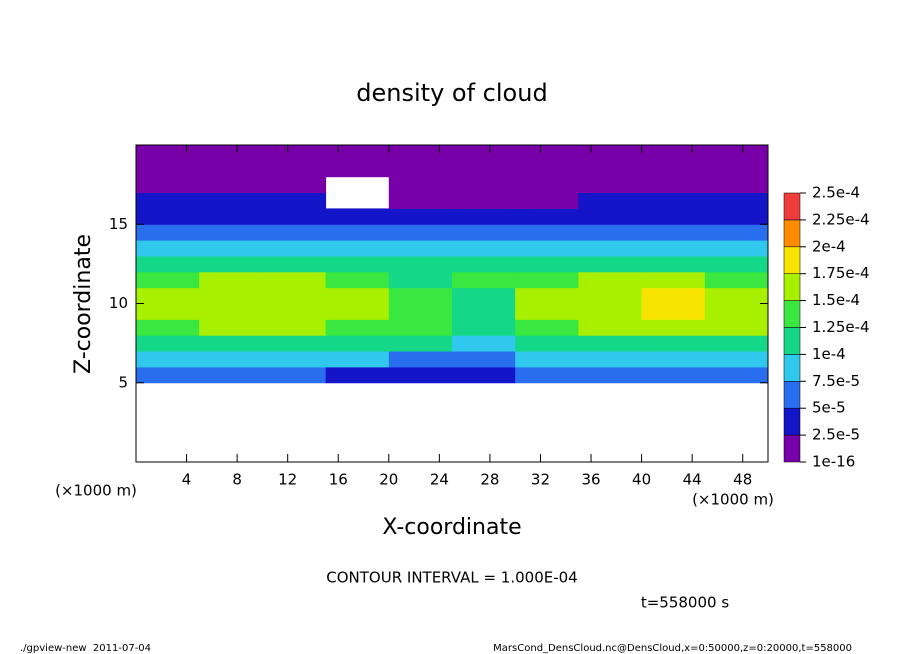 Image resolution: width=904 pixels, height=654 pixels. Describe the element at coordinates (841, 327) in the screenshot. I see `colorbar-label: 1.25e-4` at that location.